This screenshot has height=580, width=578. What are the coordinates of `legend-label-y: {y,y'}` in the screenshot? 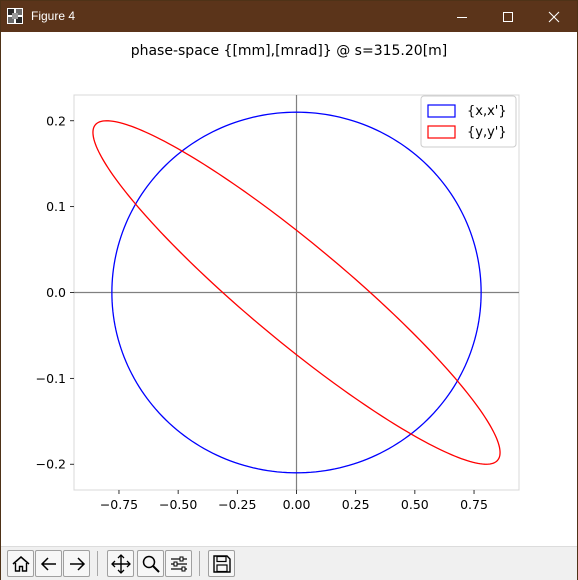 It's located at (487, 132).